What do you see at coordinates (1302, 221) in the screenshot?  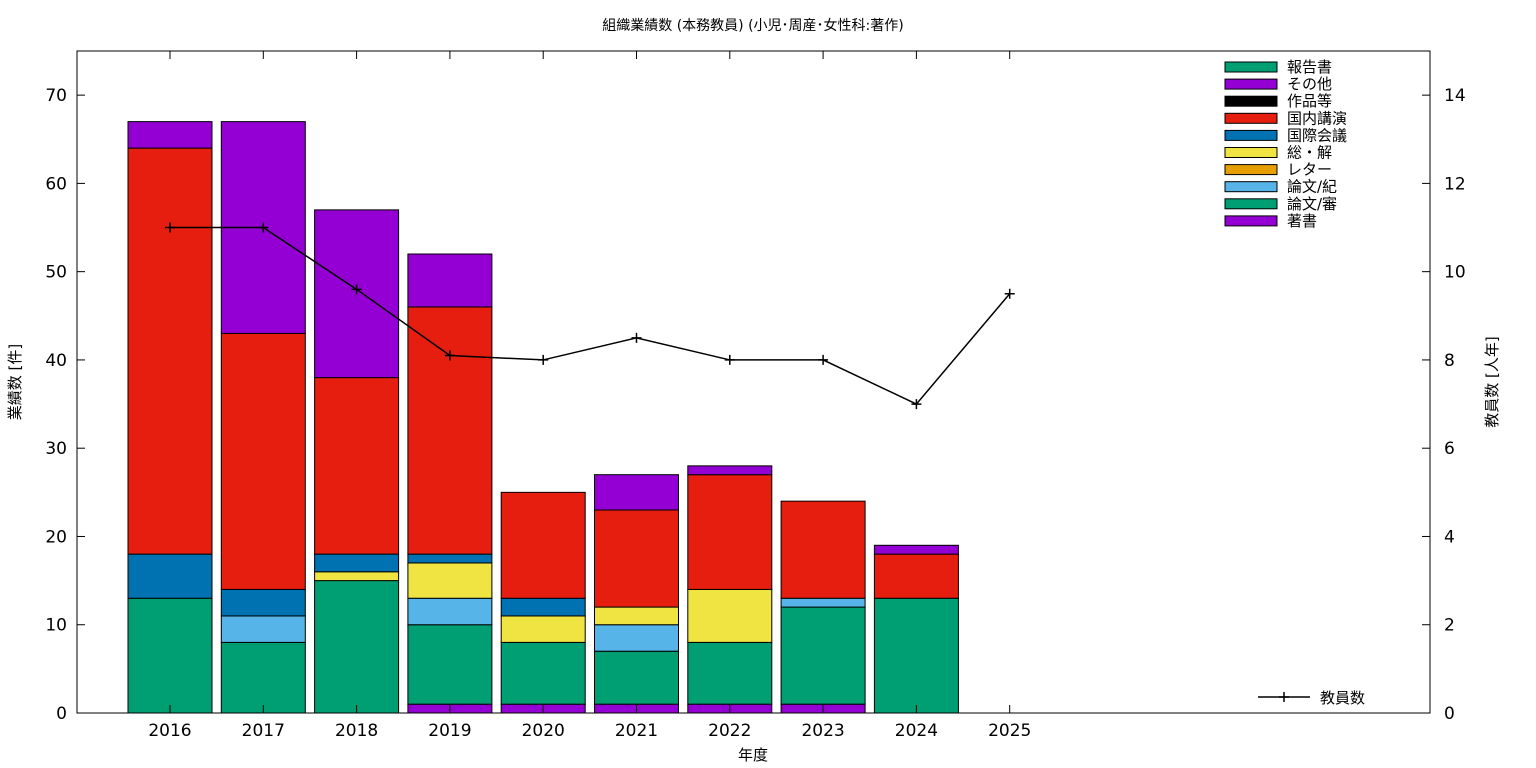 I see `legend-label: 著書` at bounding box center [1302, 221].